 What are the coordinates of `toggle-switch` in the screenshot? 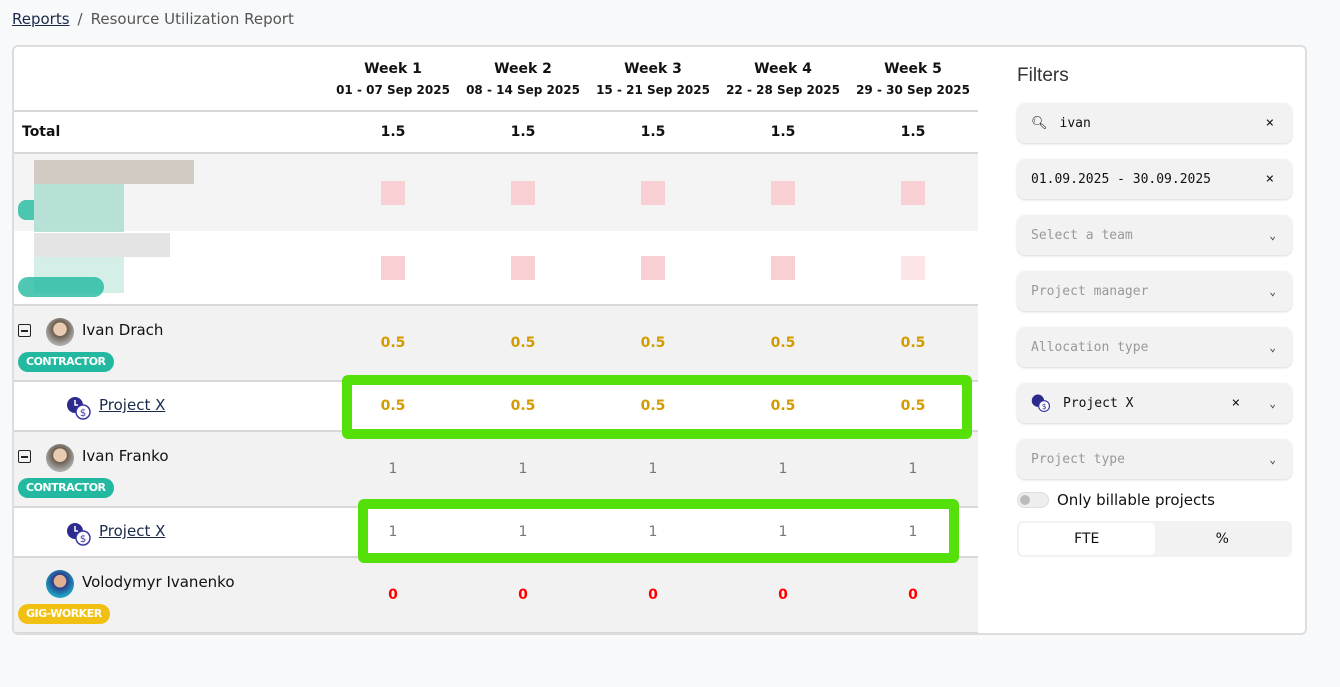 It's located at (1033, 500).